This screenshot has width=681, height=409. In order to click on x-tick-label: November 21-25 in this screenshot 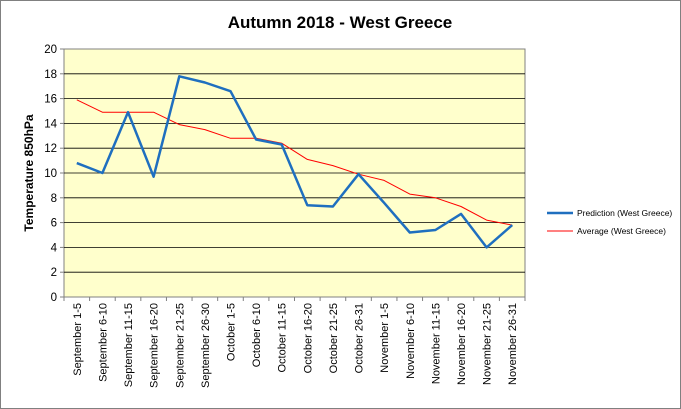, I will do `click(488, 344)`.